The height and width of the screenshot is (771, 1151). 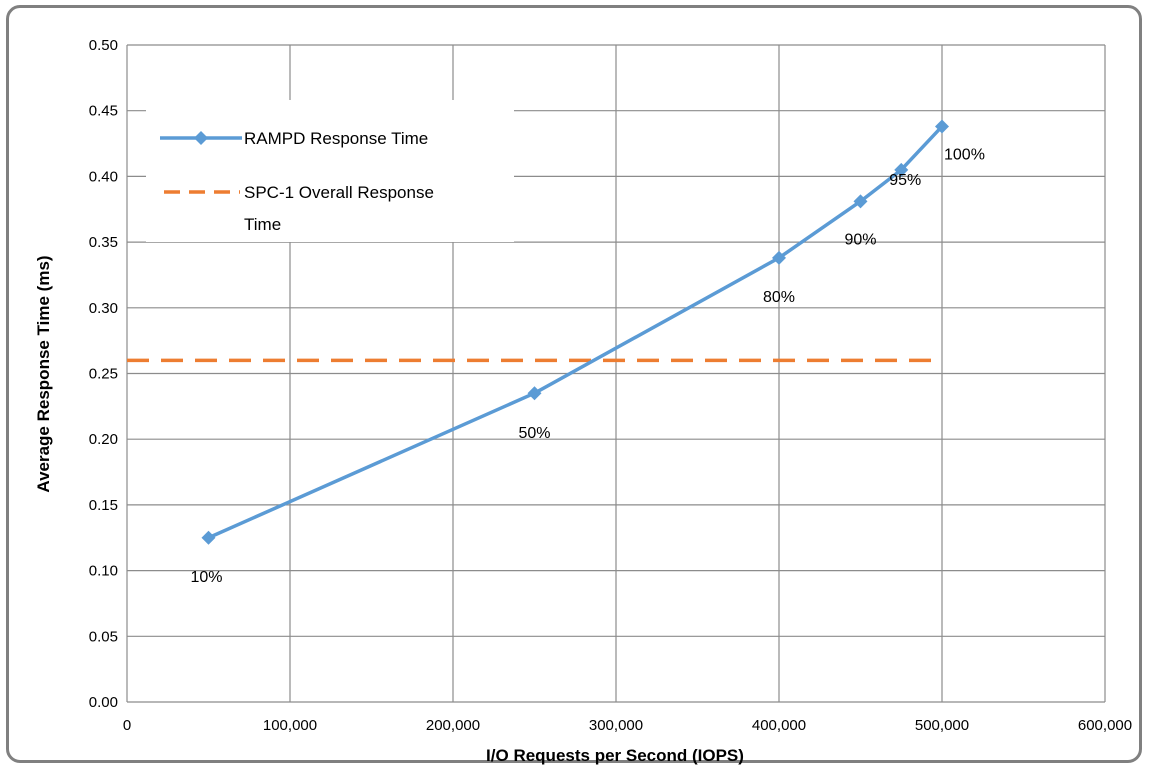 I want to click on data-label: 50%, so click(x=534, y=433).